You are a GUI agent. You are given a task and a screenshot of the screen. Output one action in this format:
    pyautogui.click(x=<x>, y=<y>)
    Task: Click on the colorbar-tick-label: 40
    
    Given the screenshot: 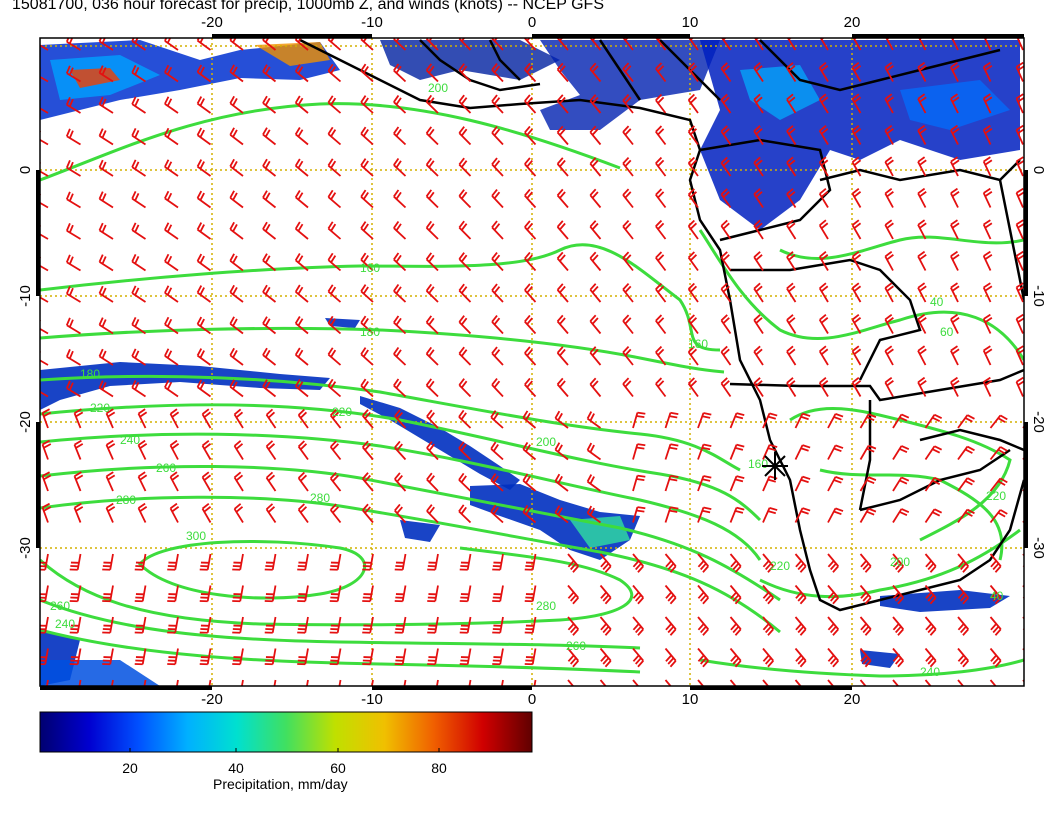 What is the action you would take?
    pyautogui.click(x=236, y=768)
    